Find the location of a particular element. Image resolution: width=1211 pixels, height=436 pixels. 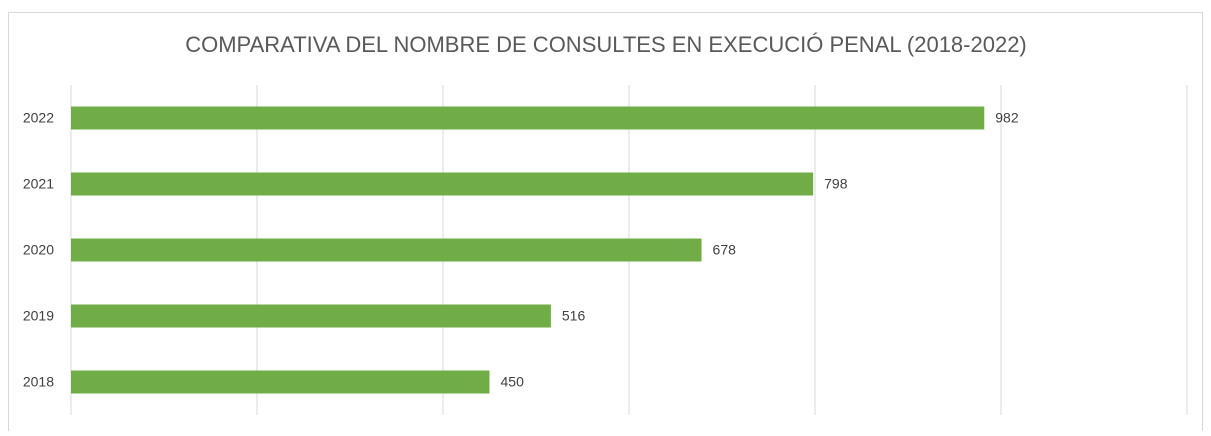

y-tick-label: 2019 is located at coordinates (38, 316).